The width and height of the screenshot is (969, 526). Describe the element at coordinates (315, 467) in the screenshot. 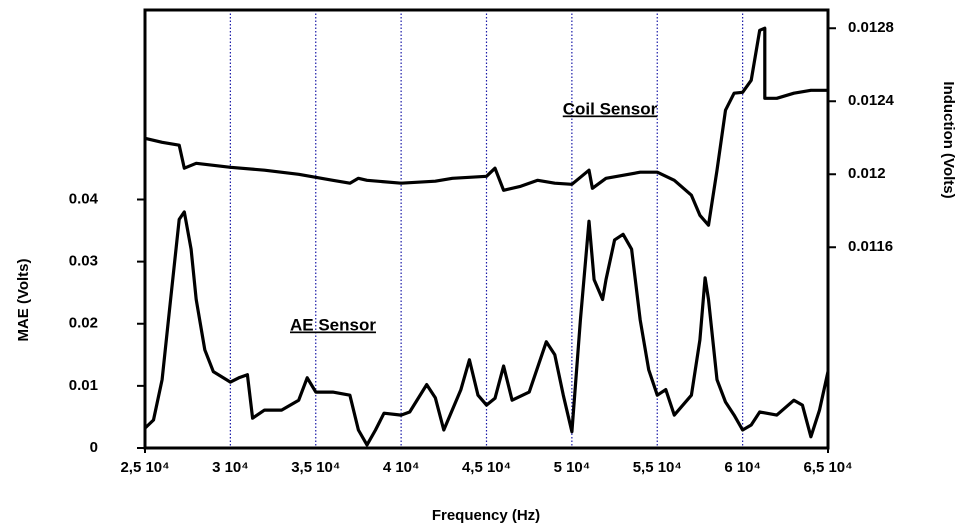

I see `x-tick-label: 3,5 10⁴` at that location.